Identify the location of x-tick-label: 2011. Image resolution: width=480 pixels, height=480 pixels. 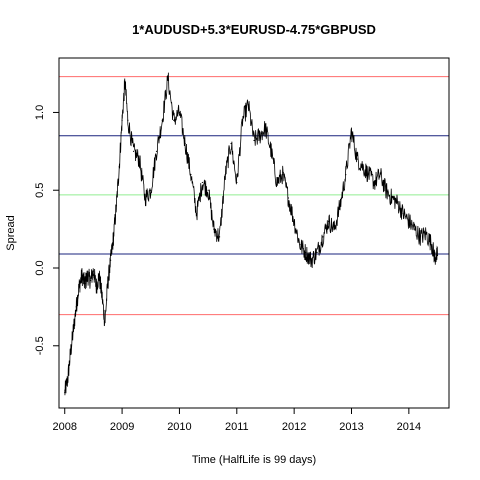
(237, 427).